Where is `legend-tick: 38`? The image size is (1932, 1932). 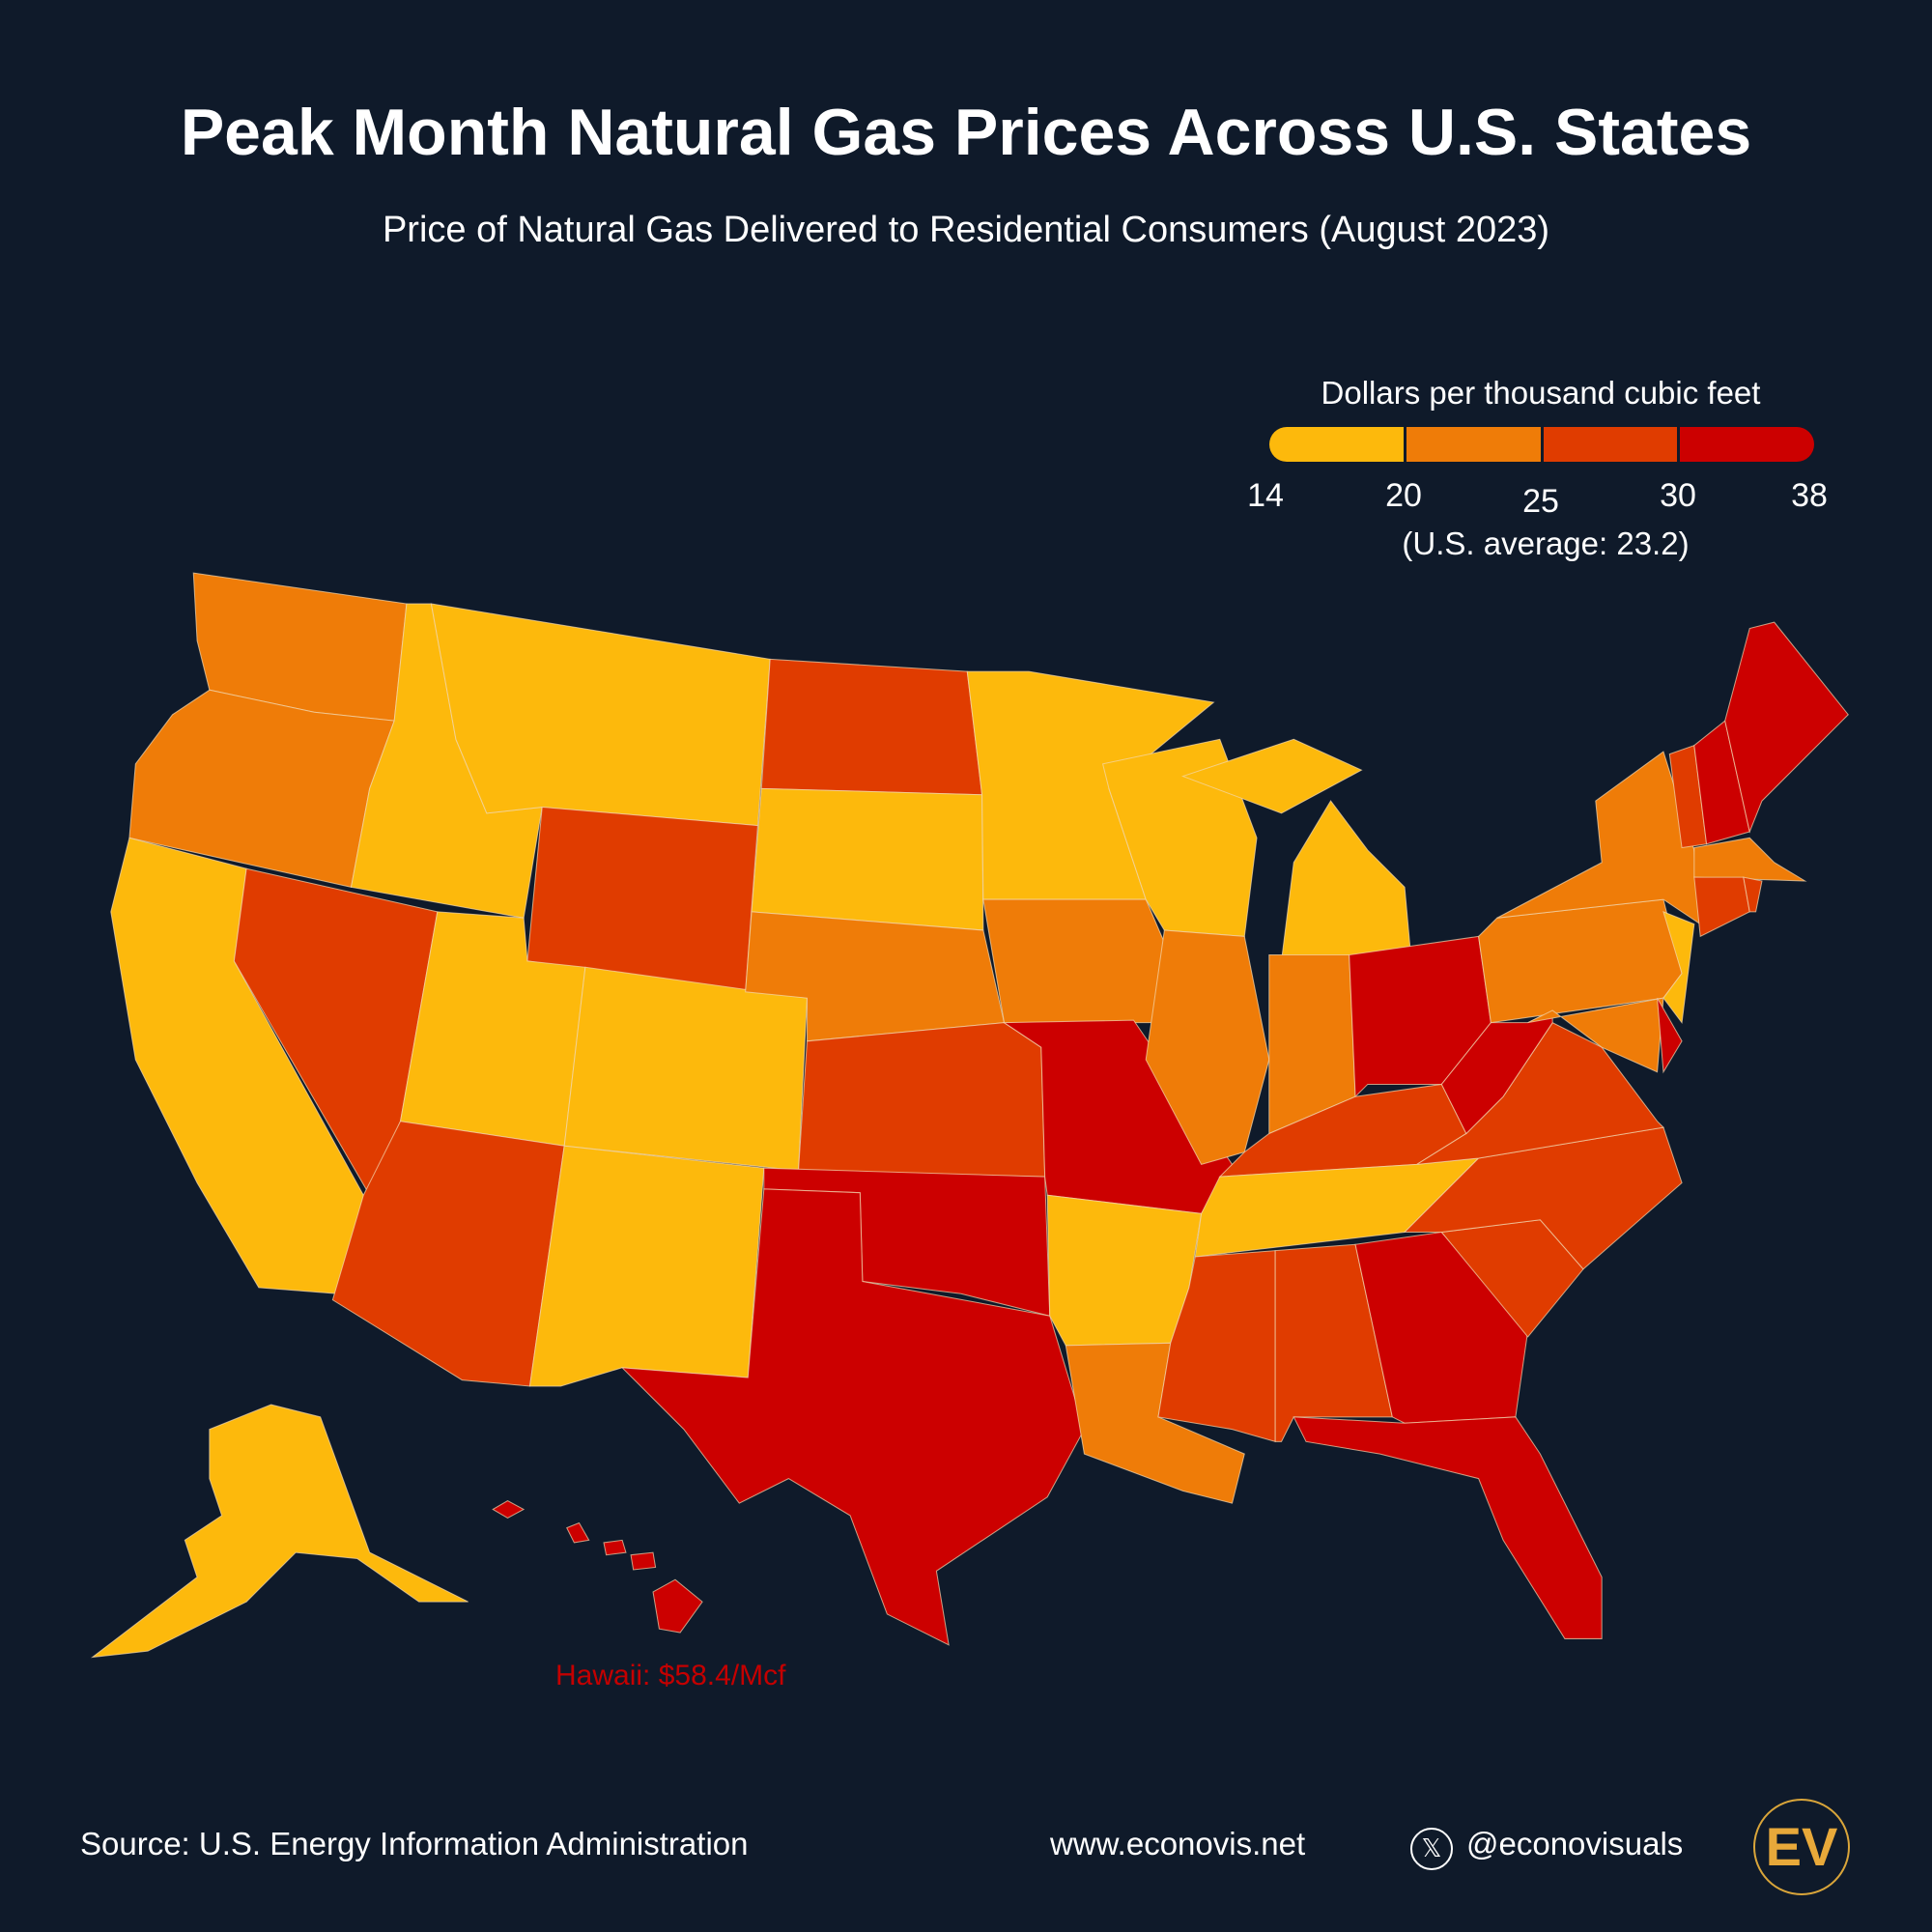
legend-tick: 38 is located at coordinates (1809, 495).